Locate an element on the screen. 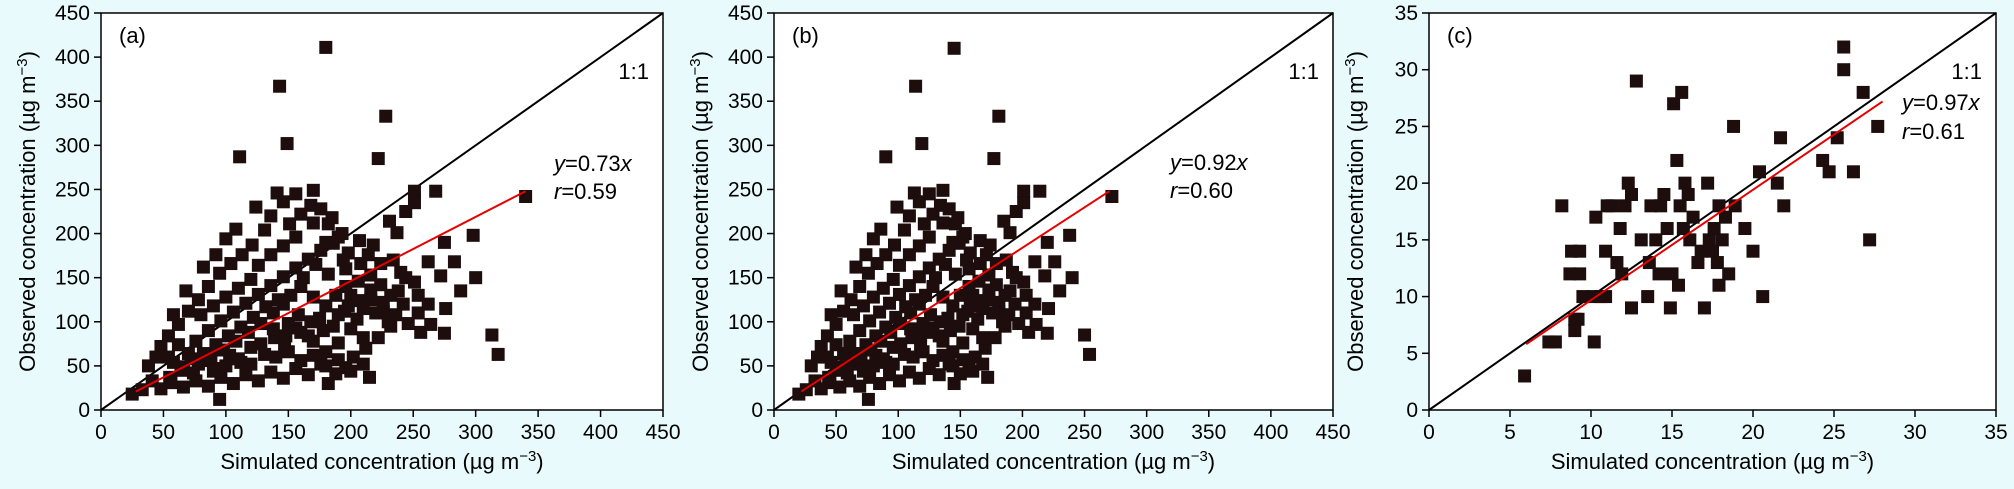 The height and width of the screenshot is (489, 2014). y-tick-label: 15 is located at coordinates (1406, 240).